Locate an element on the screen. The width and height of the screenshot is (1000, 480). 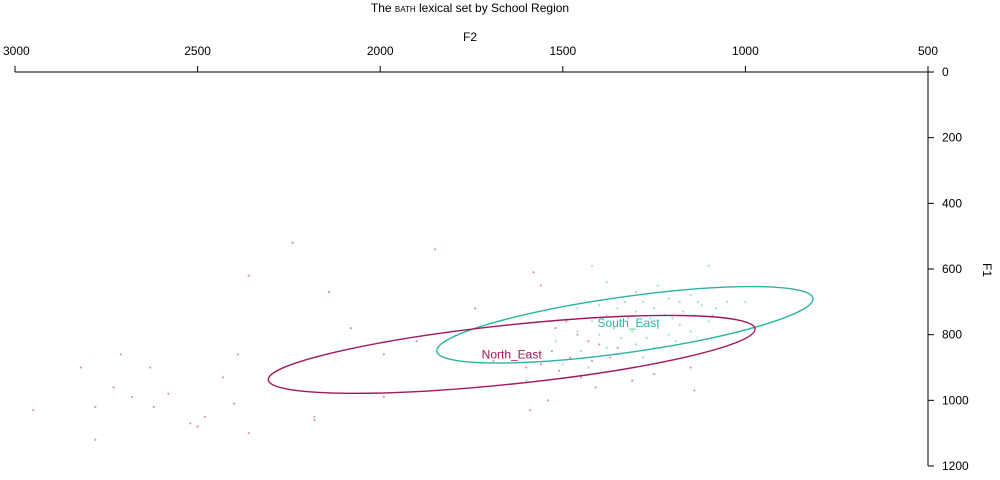
y-tick-label: 0 is located at coordinates (945, 72).